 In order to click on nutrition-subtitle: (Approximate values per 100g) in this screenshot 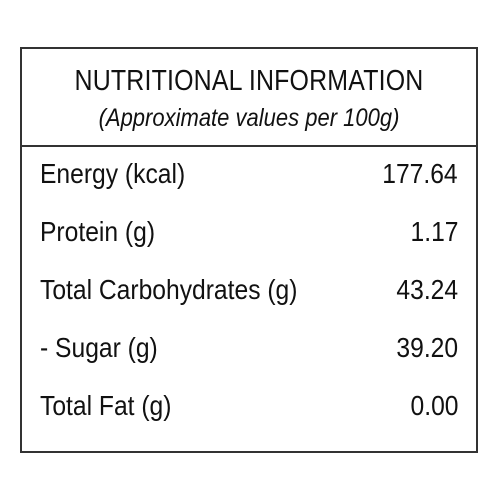, I will do `click(249, 118)`.